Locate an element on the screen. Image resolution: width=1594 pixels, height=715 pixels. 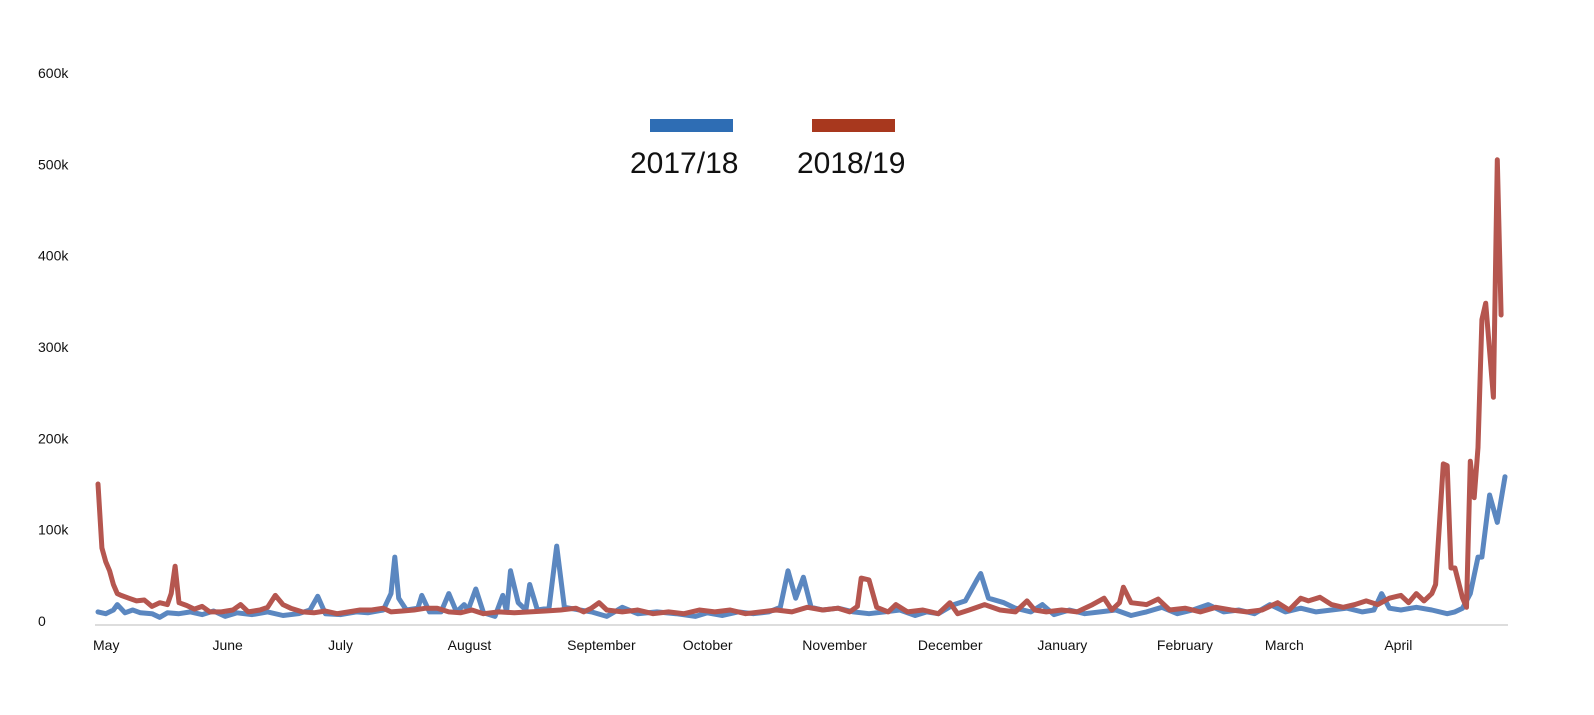
x-tick-label: August is located at coordinates (470, 645).